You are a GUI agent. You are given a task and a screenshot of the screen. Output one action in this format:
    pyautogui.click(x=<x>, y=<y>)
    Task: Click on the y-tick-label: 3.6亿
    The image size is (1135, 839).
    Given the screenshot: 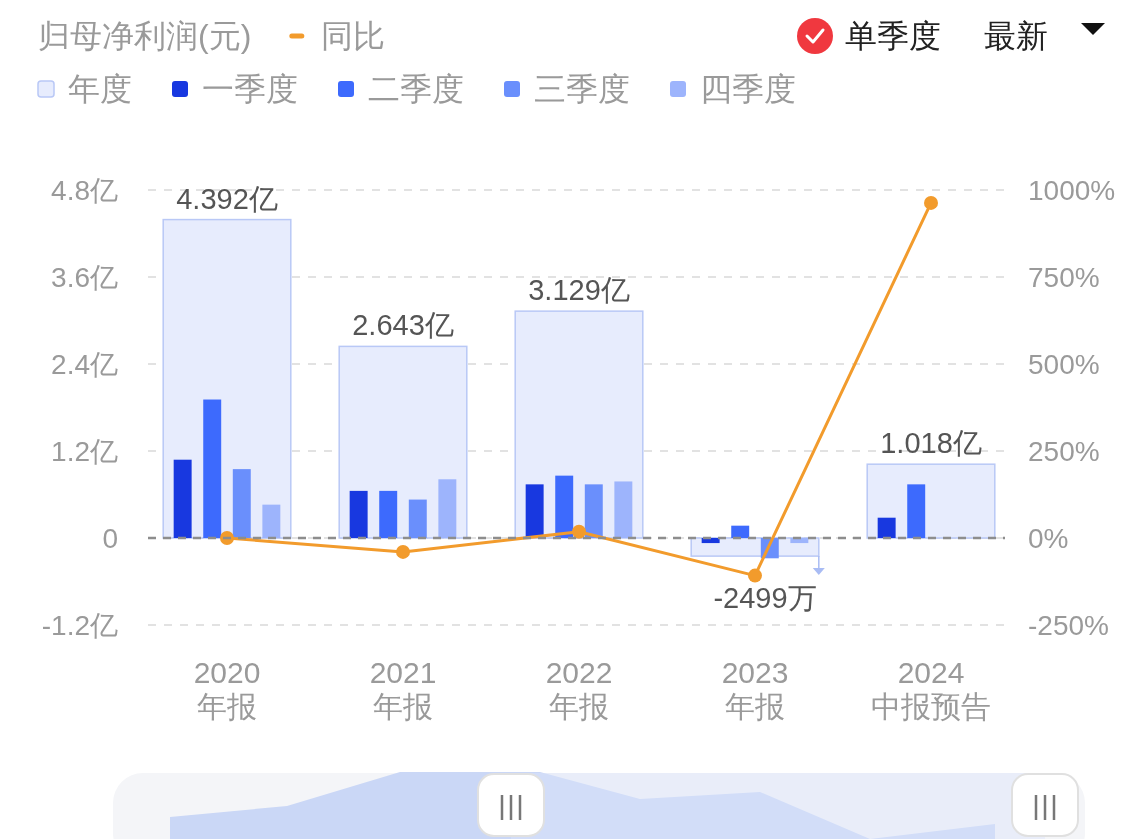 What is the action you would take?
    pyautogui.click(x=84, y=277)
    